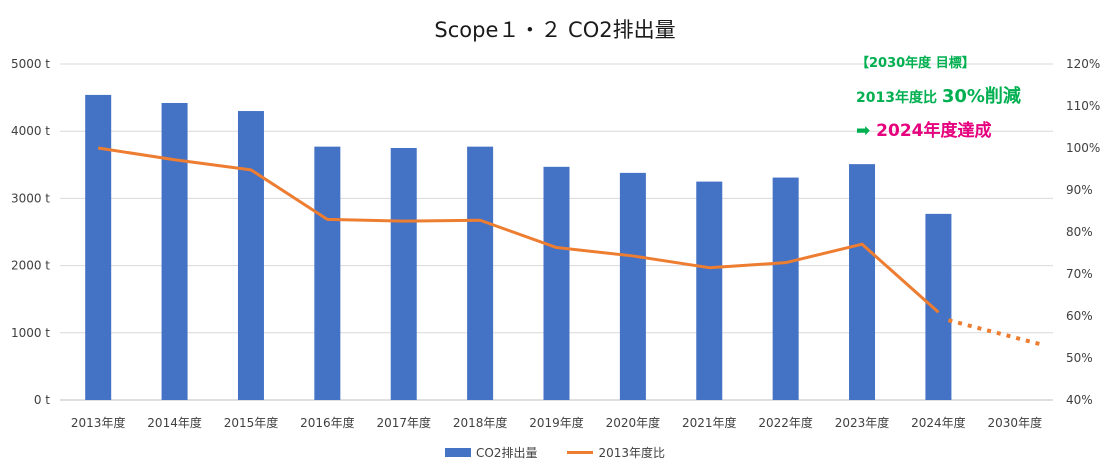 Image resolution: width=1110 pixels, height=475 pixels. Describe the element at coordinates (709, 422) in the screenshot. I see `x-tick-label: 2021年度` at that location.